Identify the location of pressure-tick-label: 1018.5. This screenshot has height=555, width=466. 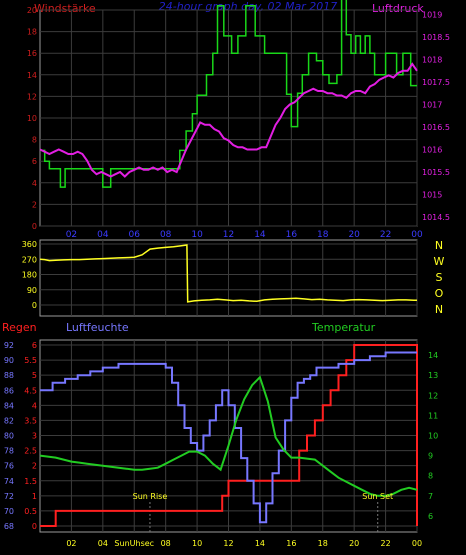
(436, 37).